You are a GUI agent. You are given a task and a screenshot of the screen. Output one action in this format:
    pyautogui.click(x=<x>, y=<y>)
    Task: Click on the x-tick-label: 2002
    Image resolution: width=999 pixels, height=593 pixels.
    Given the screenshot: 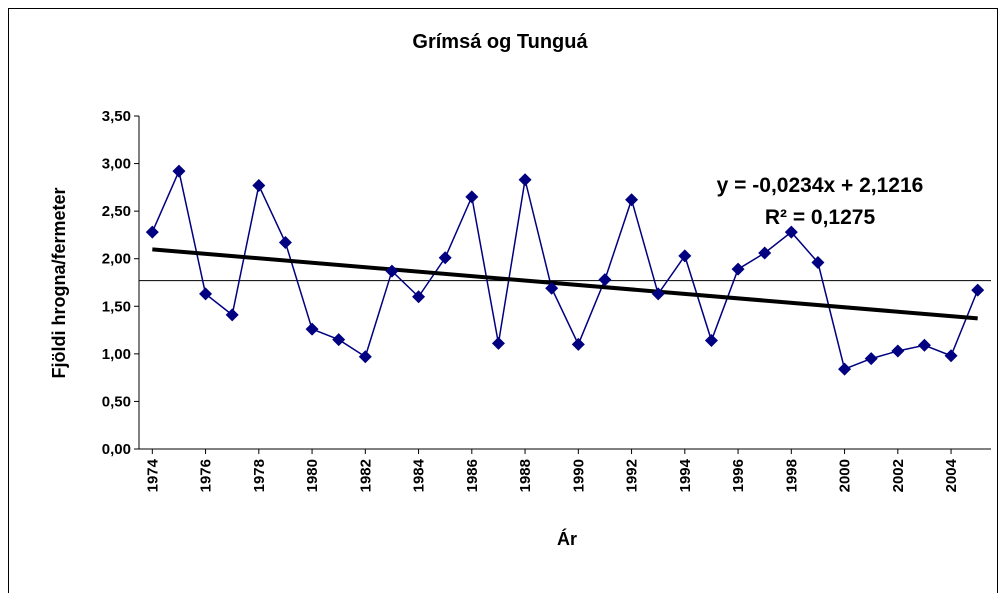 What is the action you would take?
    pyautogui.click(x=898, y=475)
    